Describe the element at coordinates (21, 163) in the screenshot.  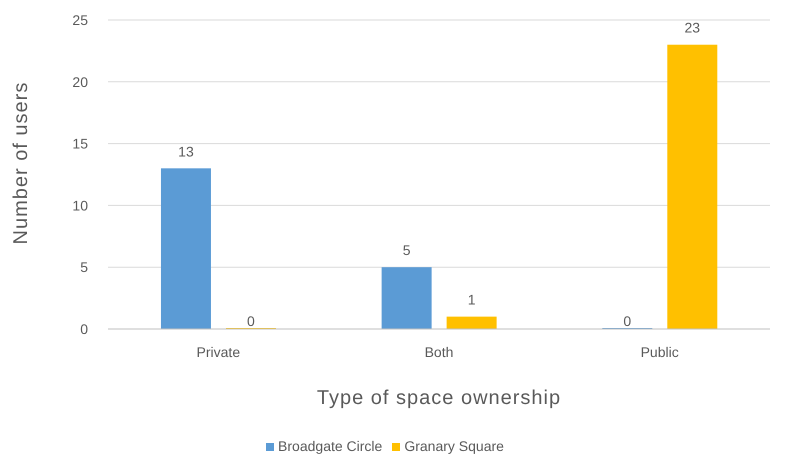
I see `y-axis-title: Number of users` at that location.